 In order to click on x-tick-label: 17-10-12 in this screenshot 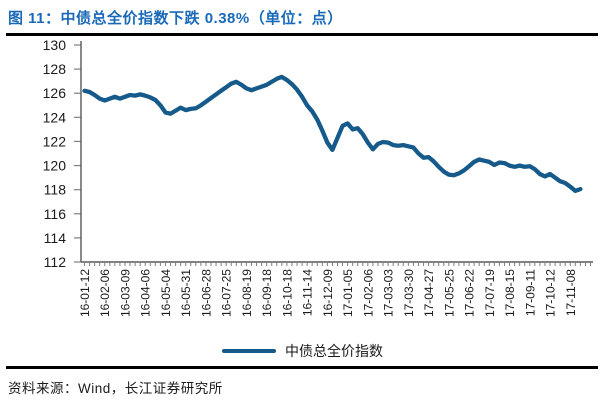, I will do `click(551, 293)`.